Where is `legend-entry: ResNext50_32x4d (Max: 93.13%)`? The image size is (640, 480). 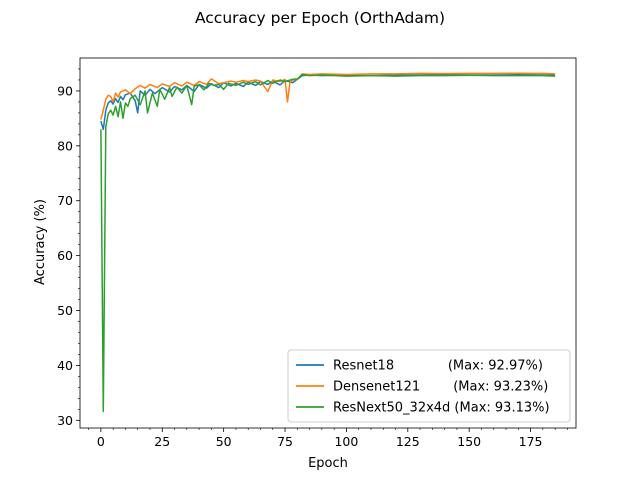 legend-entry: ResNext50_32x4d (Max: 93.13%) is located at coordinates (441, 408).